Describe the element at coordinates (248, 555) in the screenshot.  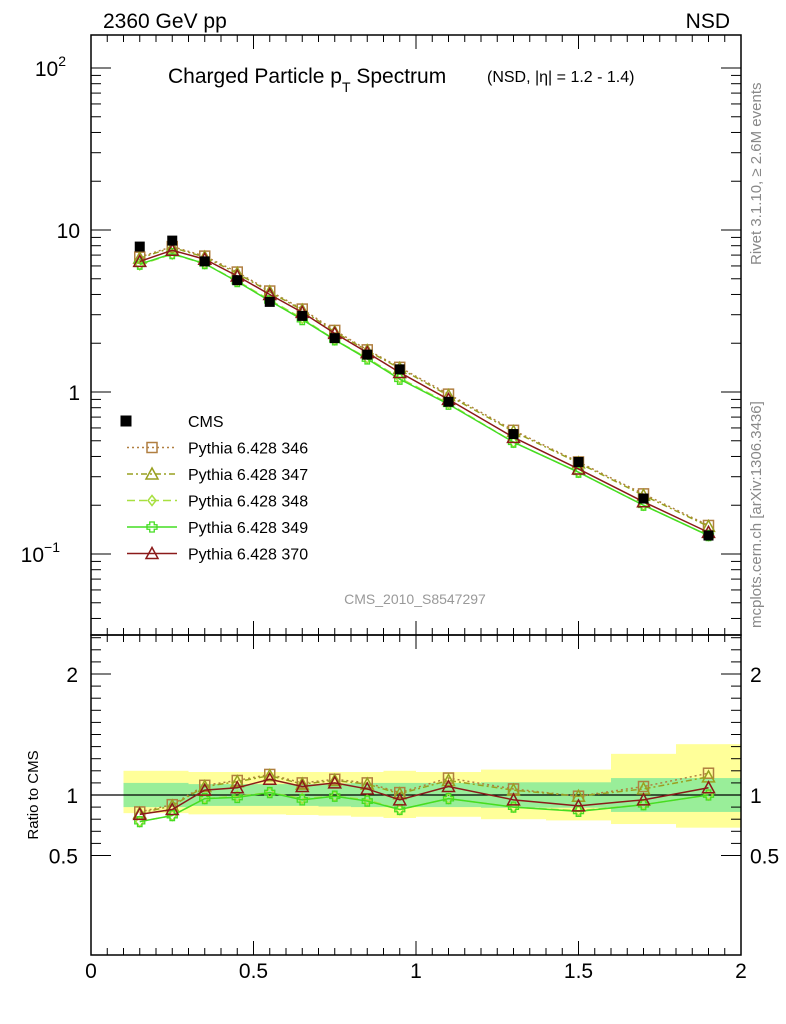
I see `legend-label: Pythia 6.428 370` at that location.